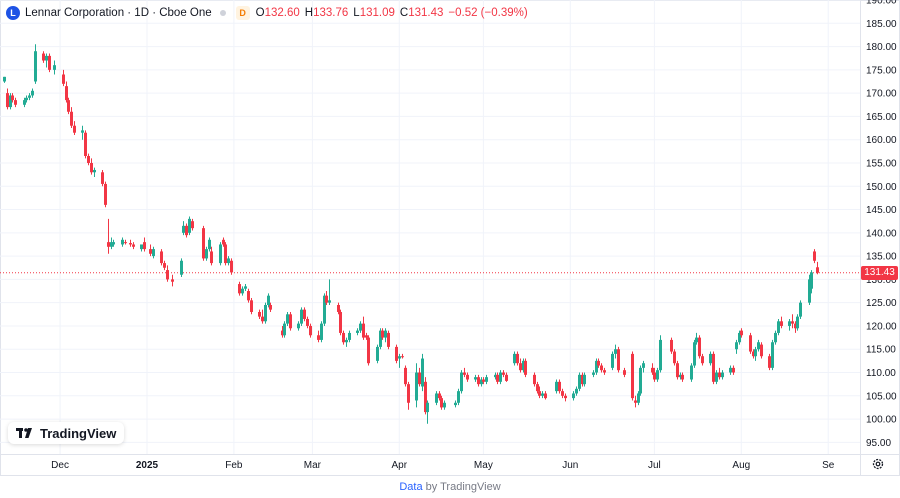  I want to click on y-tick-label: 180.00, so click(881, 47).